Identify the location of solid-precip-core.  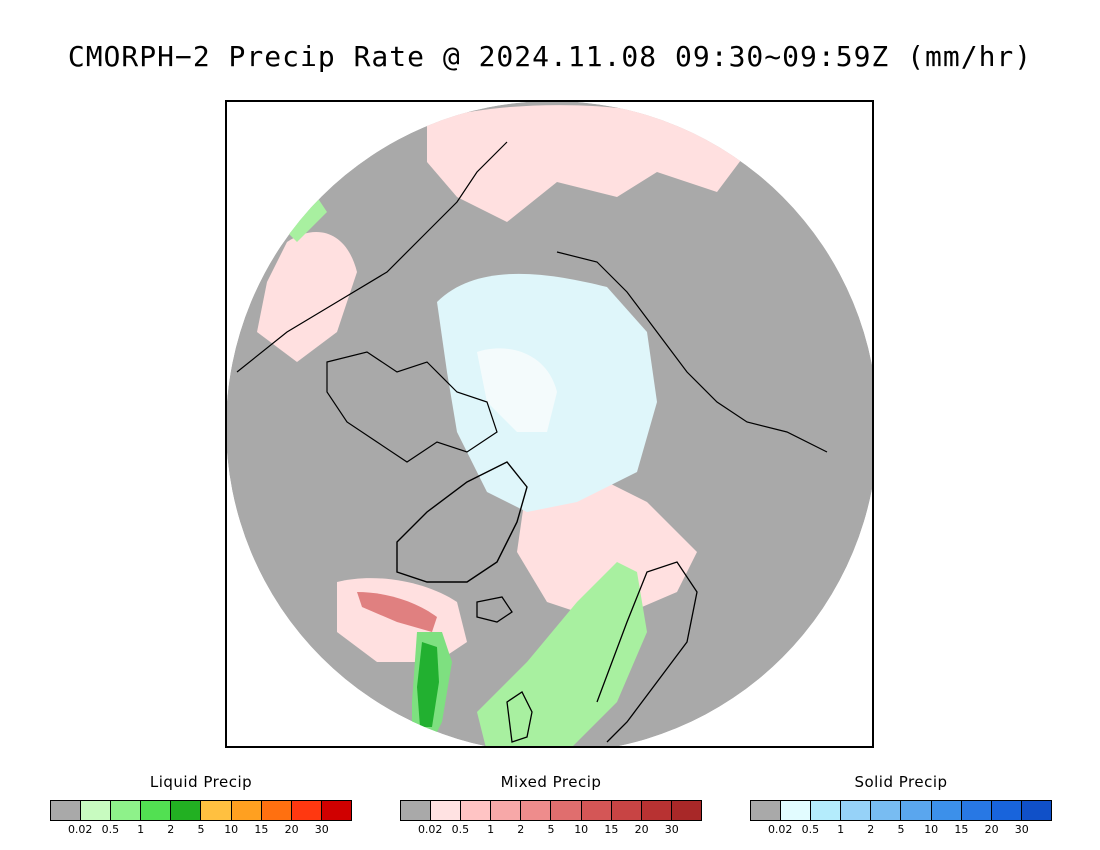
(517, 390).